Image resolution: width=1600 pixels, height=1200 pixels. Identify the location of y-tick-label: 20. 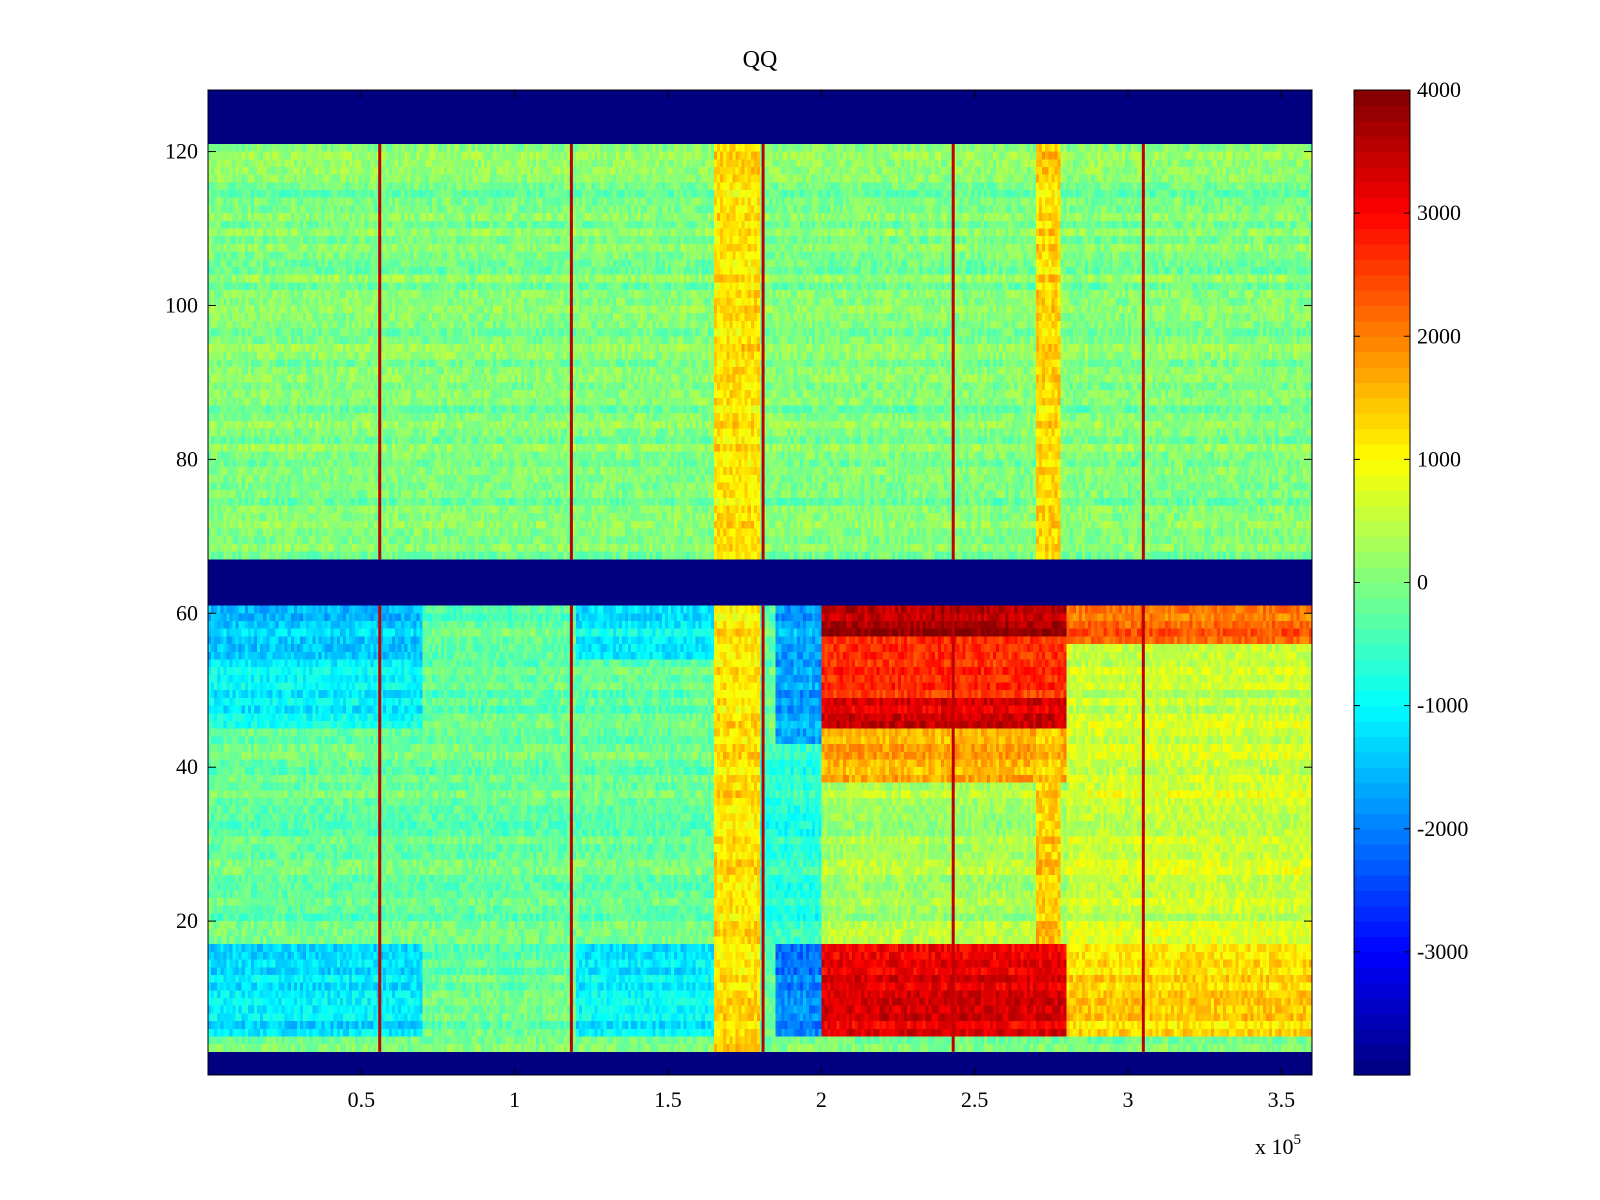
(187, 920).